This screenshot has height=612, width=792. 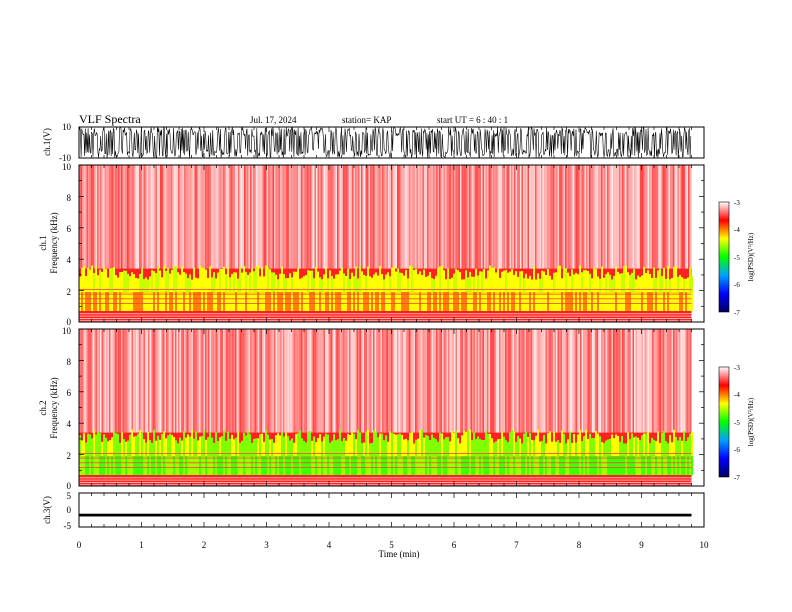 What do you see at coordinates (329, 545) in the screenshot?
I see `x-tick-label: 4` at bounding box center [329, 545].